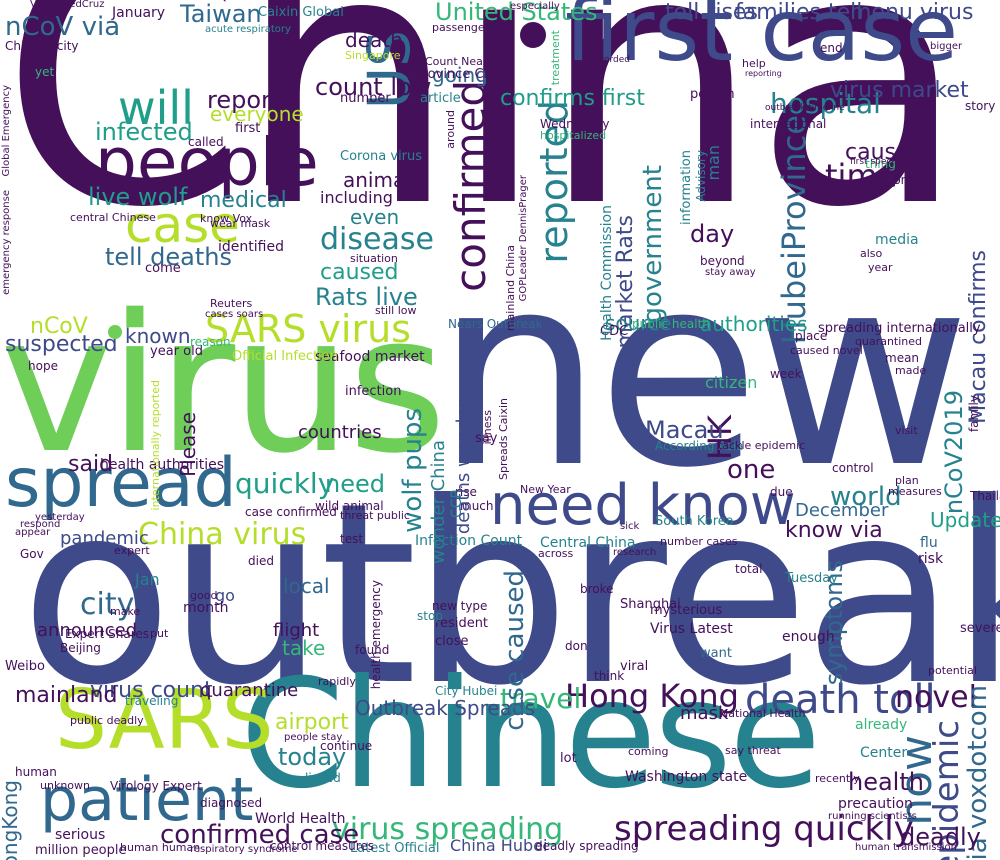  What do you see at coordinates (296, 630) in the screenshot?
I see `word-flight: flight` at bounding box center [296, 630].